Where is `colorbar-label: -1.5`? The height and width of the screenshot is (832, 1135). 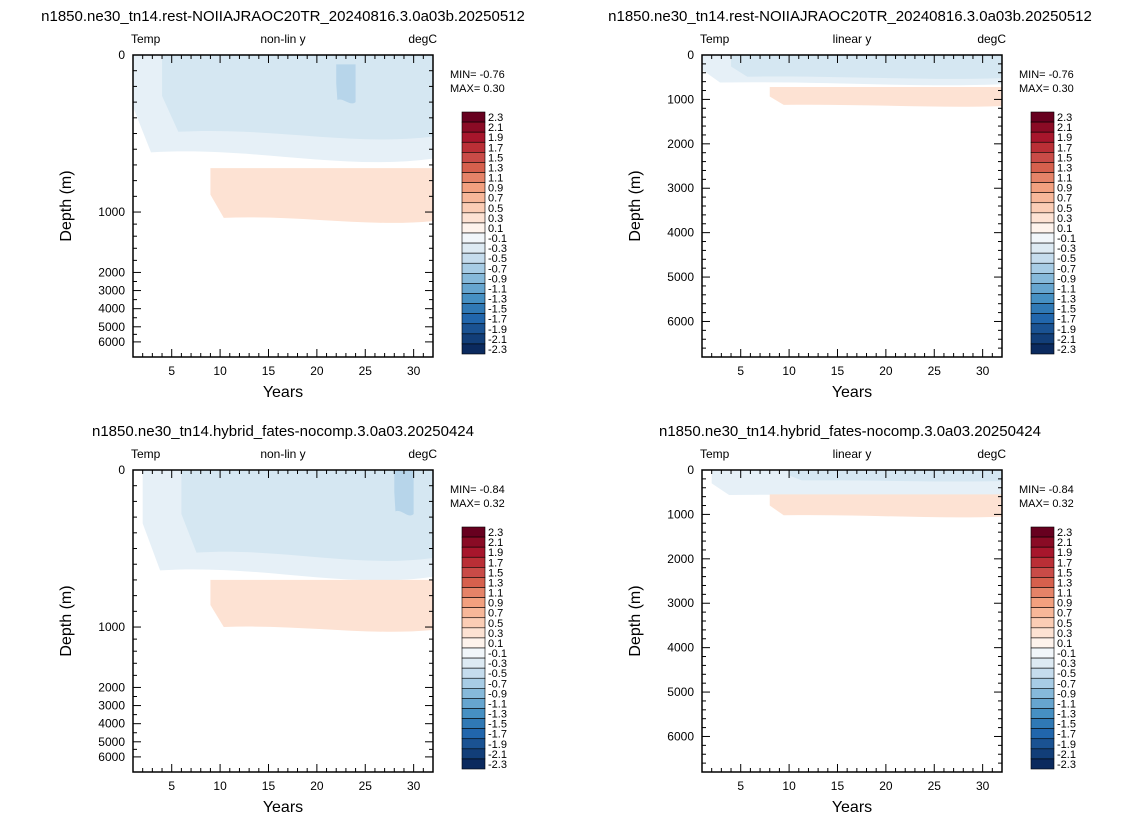 colorbar-label: -1.5 is located at coordinates (1066, 310).